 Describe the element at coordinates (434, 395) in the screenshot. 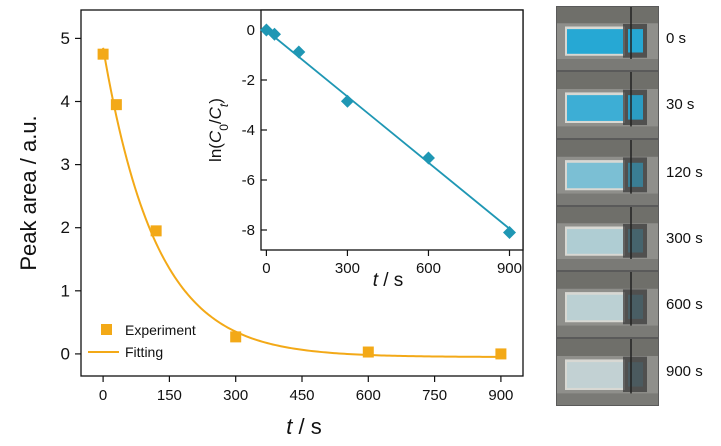

I see `x-tick-label: 750` at that location.